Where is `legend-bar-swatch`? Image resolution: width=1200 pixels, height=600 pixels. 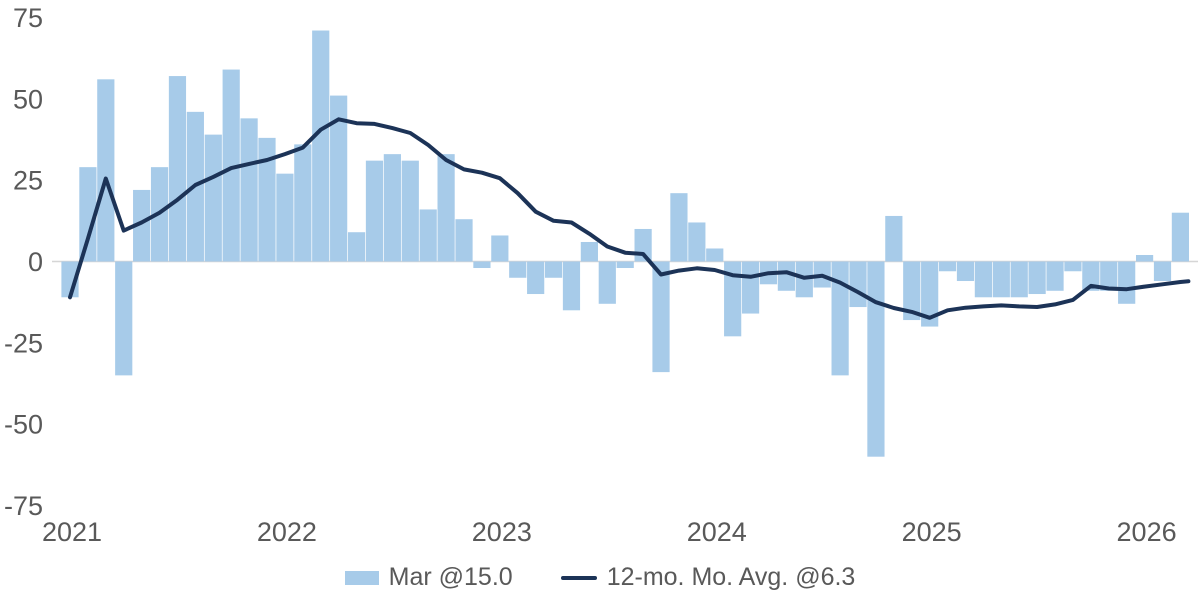
legend-bar-swatch is located at coordinates (361, 577).